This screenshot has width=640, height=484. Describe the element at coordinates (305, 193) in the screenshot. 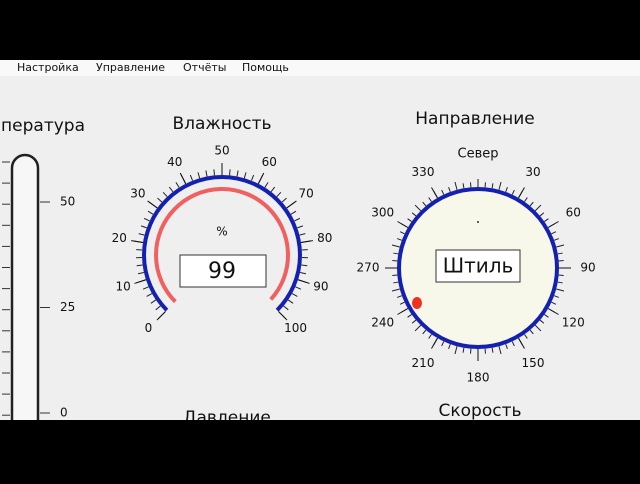

I see `tick-label: 70` at that location.